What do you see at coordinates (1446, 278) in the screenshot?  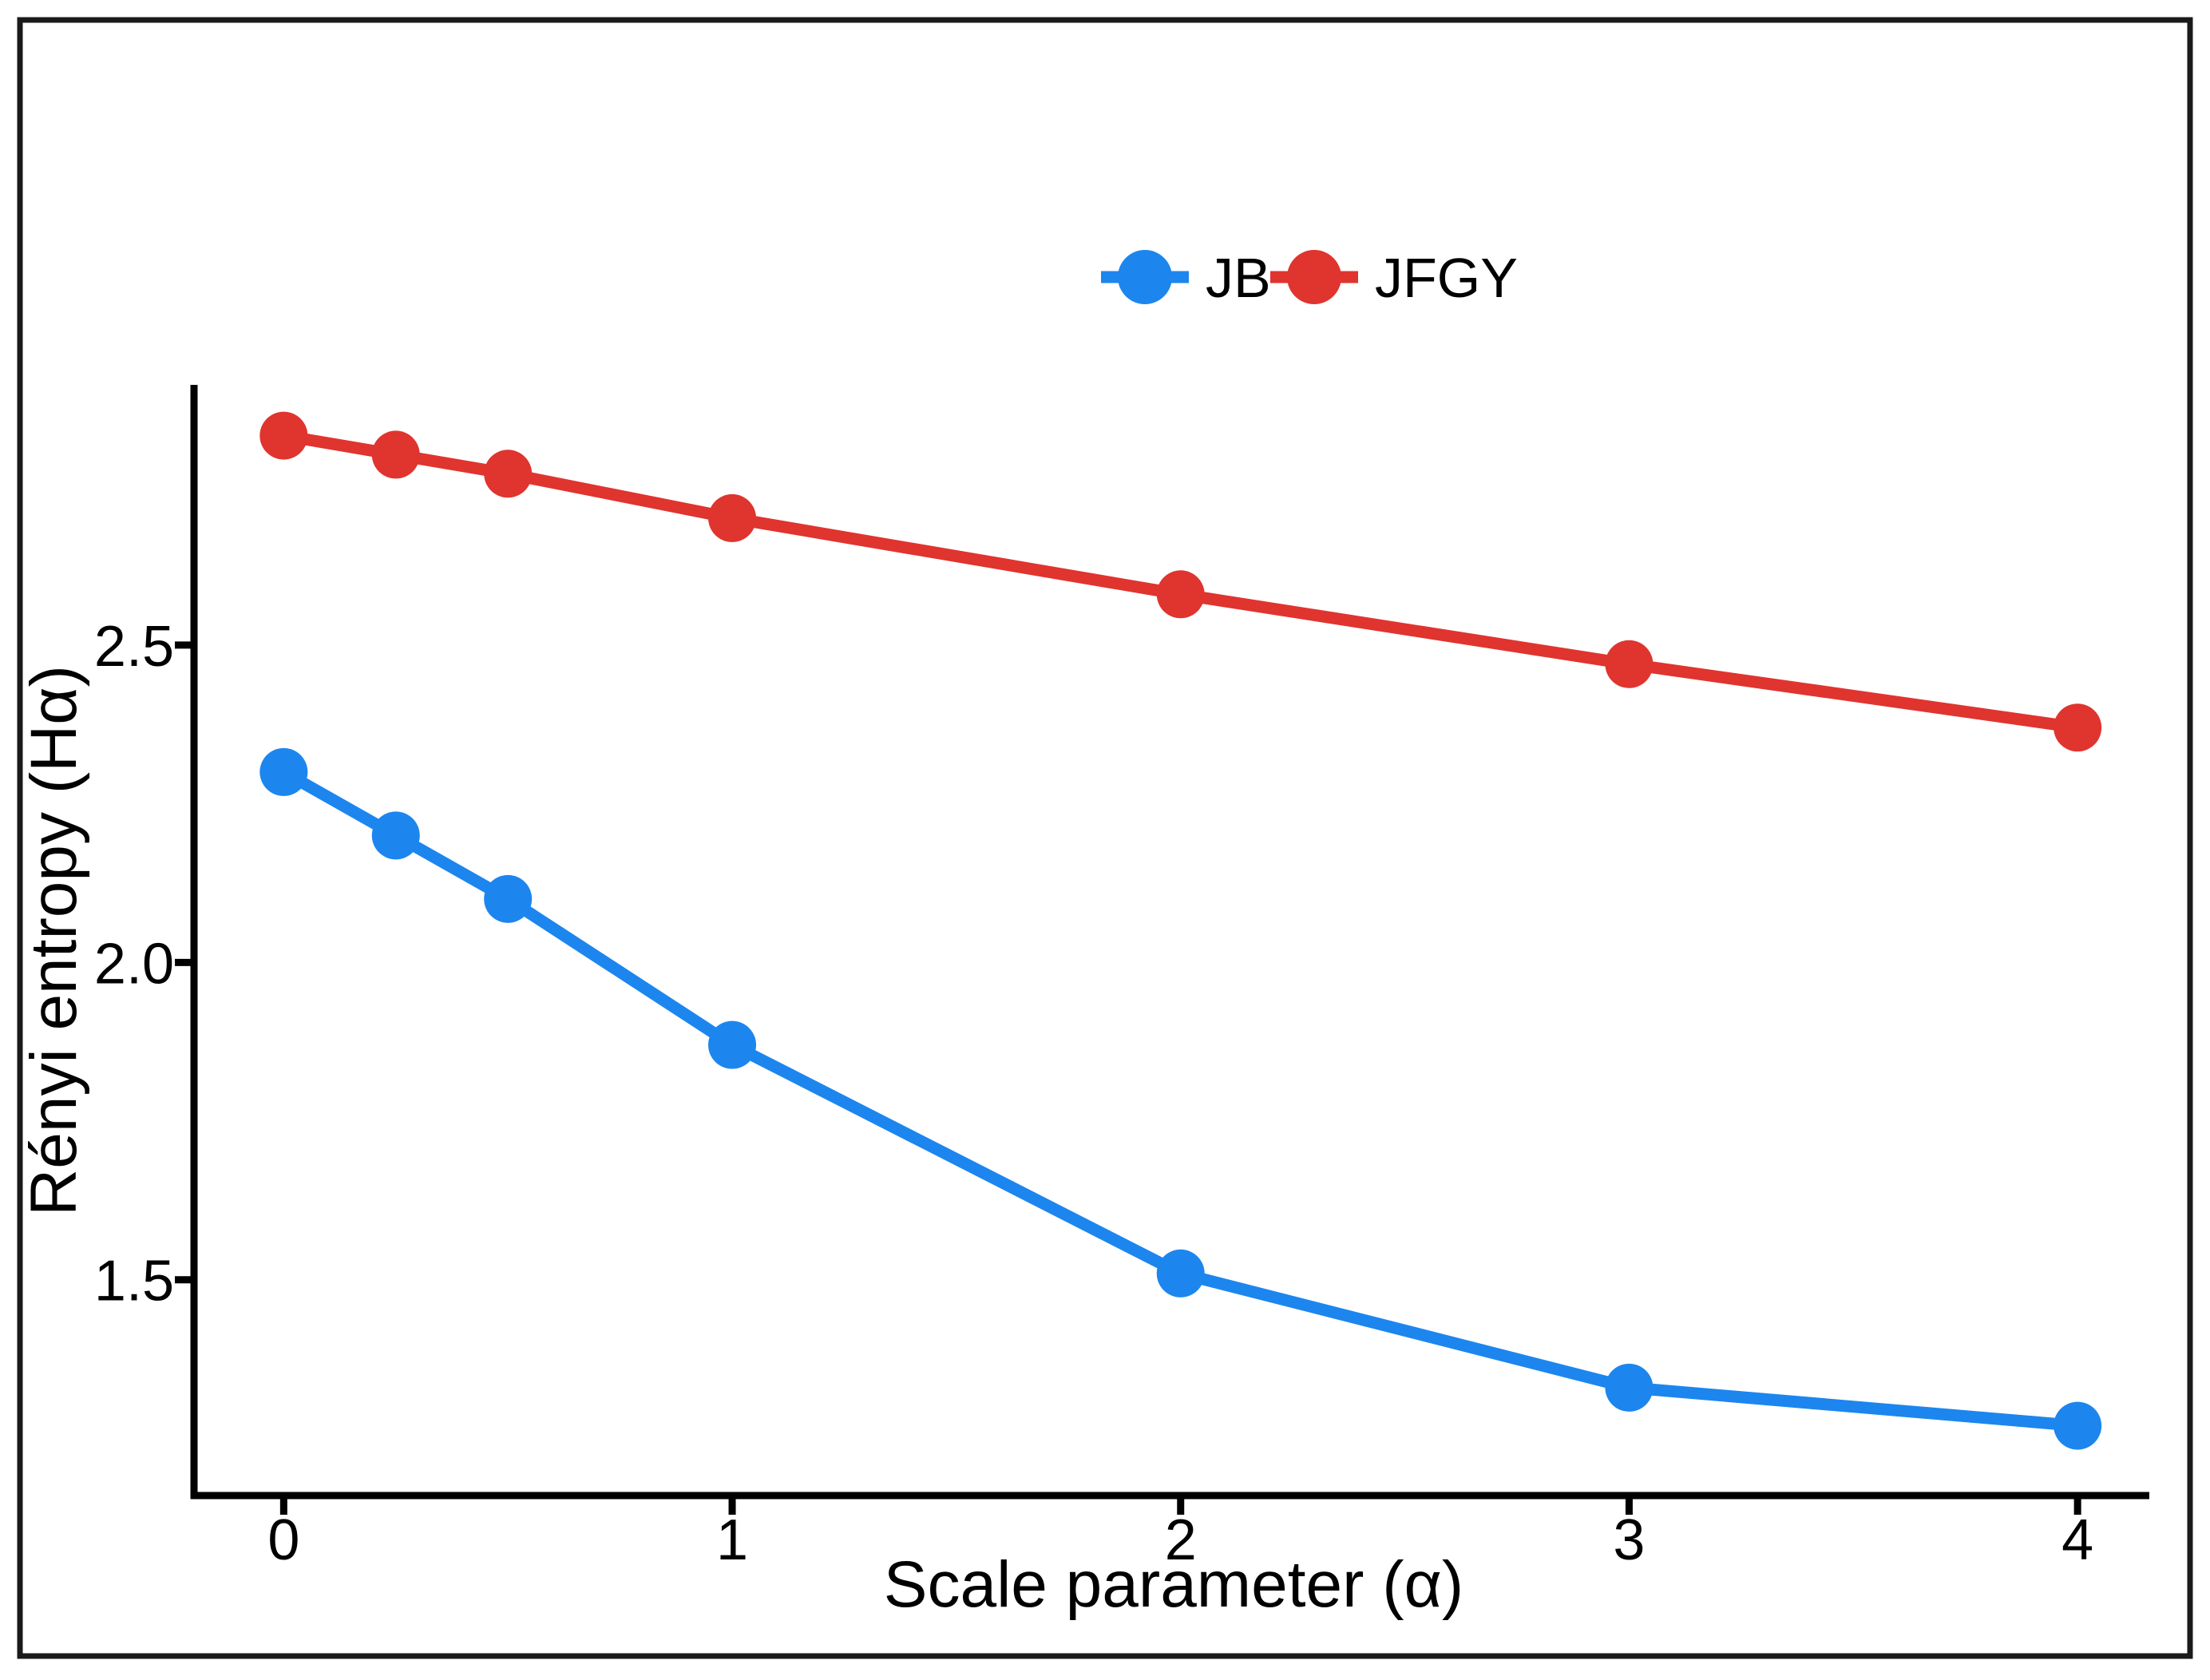 I see `legend-label: JFGY` at bounding box center [1446, 278].